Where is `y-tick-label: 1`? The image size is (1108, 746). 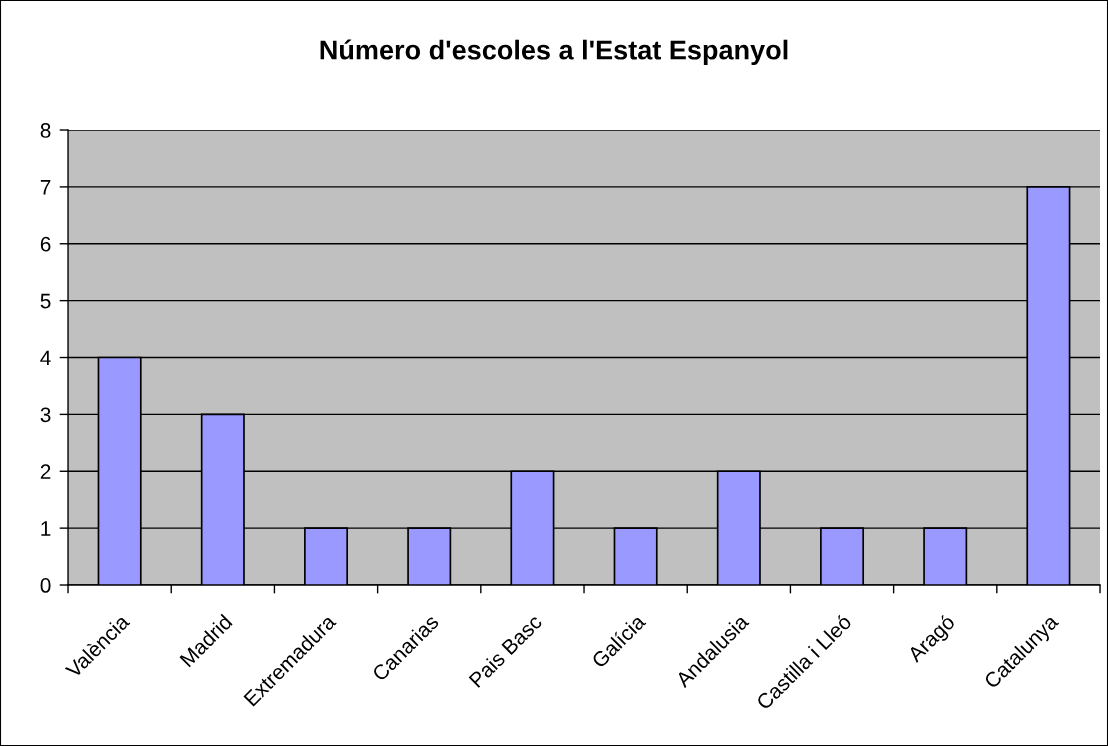 y-tick-label: 1 is located at coordinates (46, 528).